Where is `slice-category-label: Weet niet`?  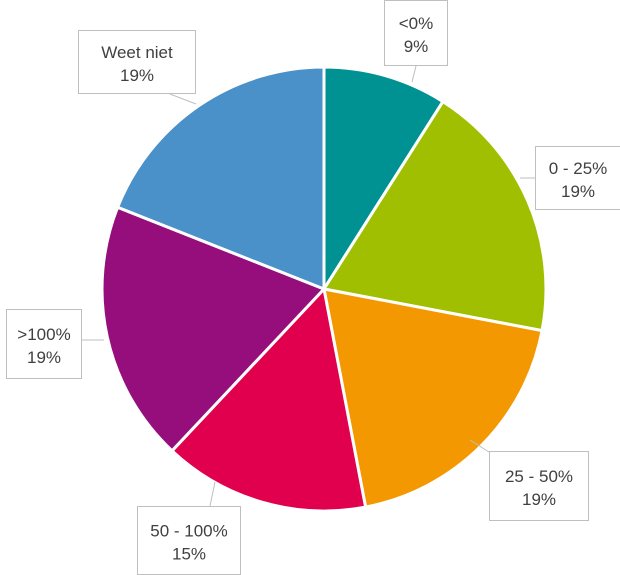
slice-category-label: Weet niet is located at coordinates (137, 52).